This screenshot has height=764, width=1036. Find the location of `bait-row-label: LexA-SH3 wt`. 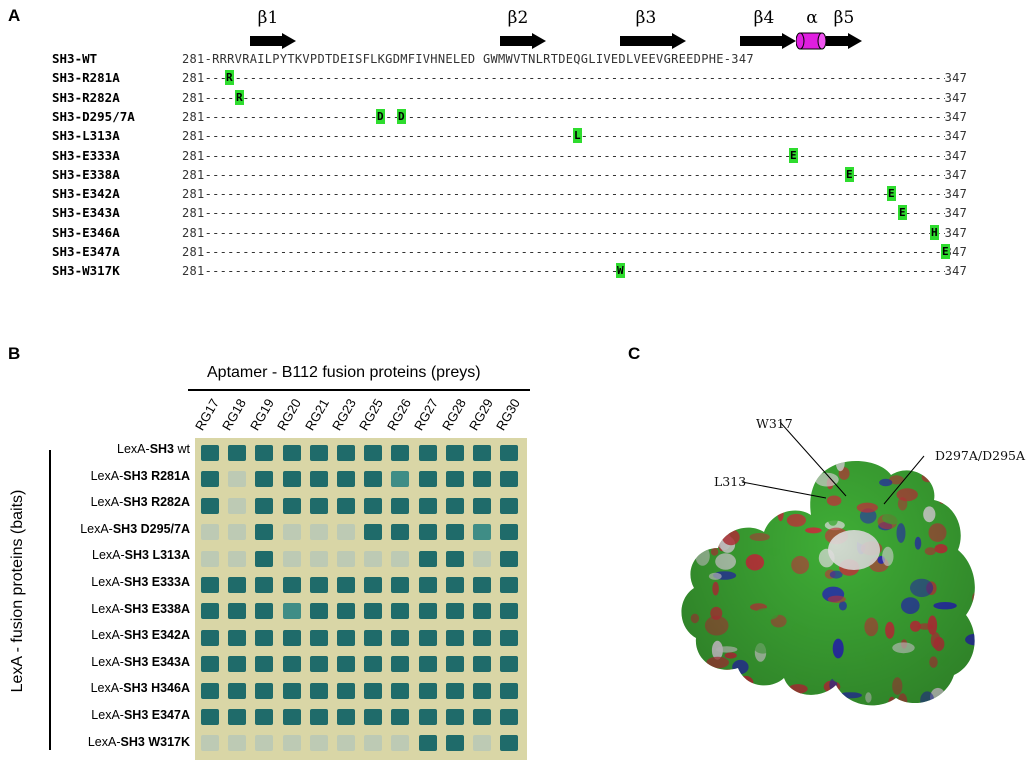

bait-row-label: LexA-SH3 wt is located at coordinates (153, 449).